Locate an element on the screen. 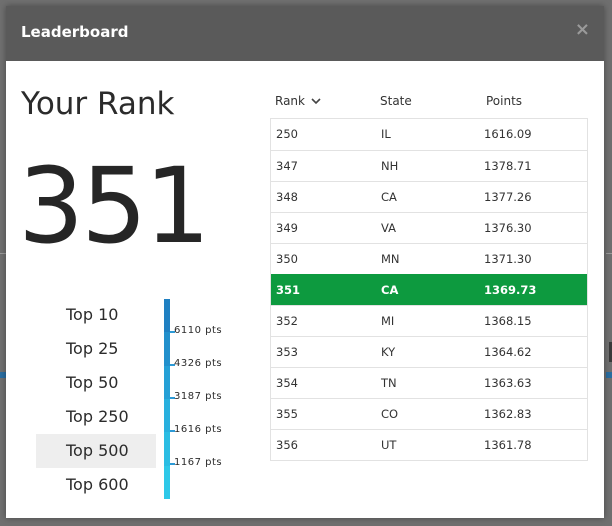 This screenshot has width=612, height=526. modal-title: Leaderboard is located at coordinates (75, 32).